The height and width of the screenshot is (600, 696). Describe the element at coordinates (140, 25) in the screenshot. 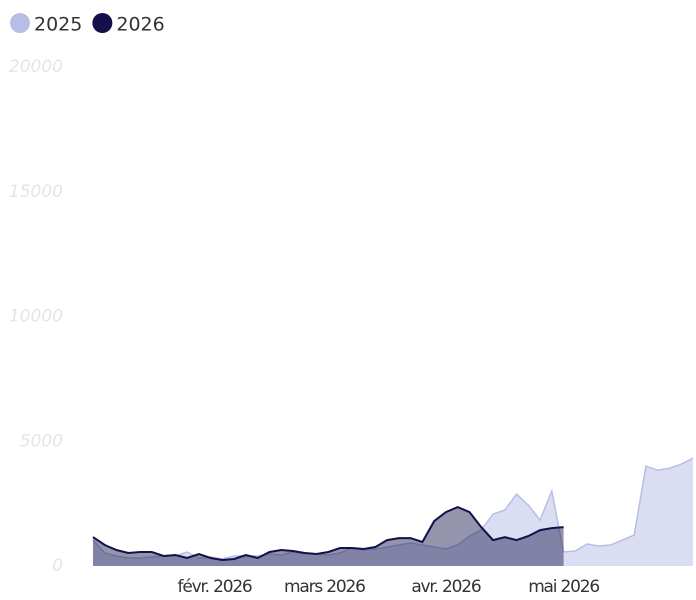

I see `legend-label: 2026` at that location.